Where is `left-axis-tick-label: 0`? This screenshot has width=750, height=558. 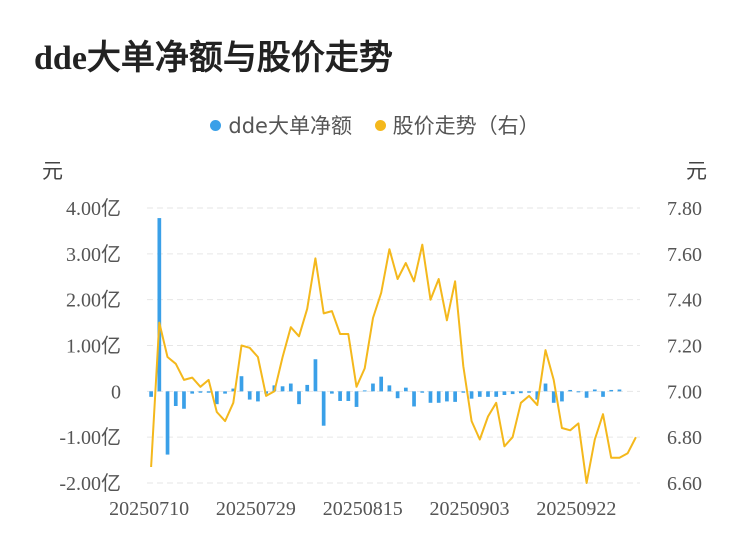 left-axis-tick-label: 0 is located at coordinates (116, 392).